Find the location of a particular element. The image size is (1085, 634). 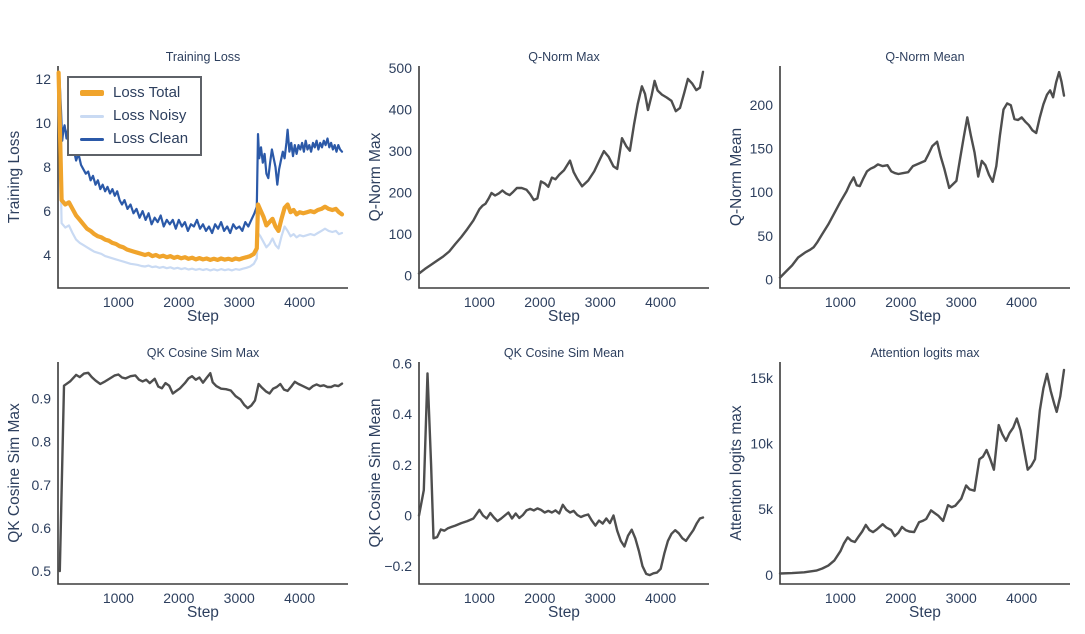

svg-text: 500 is located at coordinates (401, 68).